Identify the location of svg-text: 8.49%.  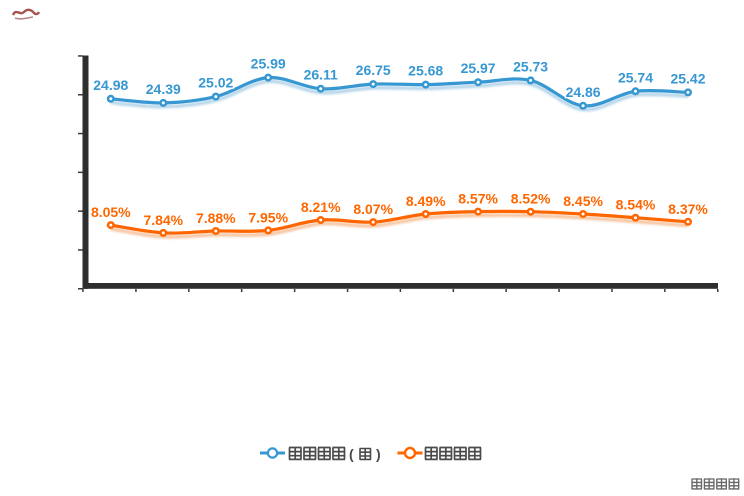
(426, 201).